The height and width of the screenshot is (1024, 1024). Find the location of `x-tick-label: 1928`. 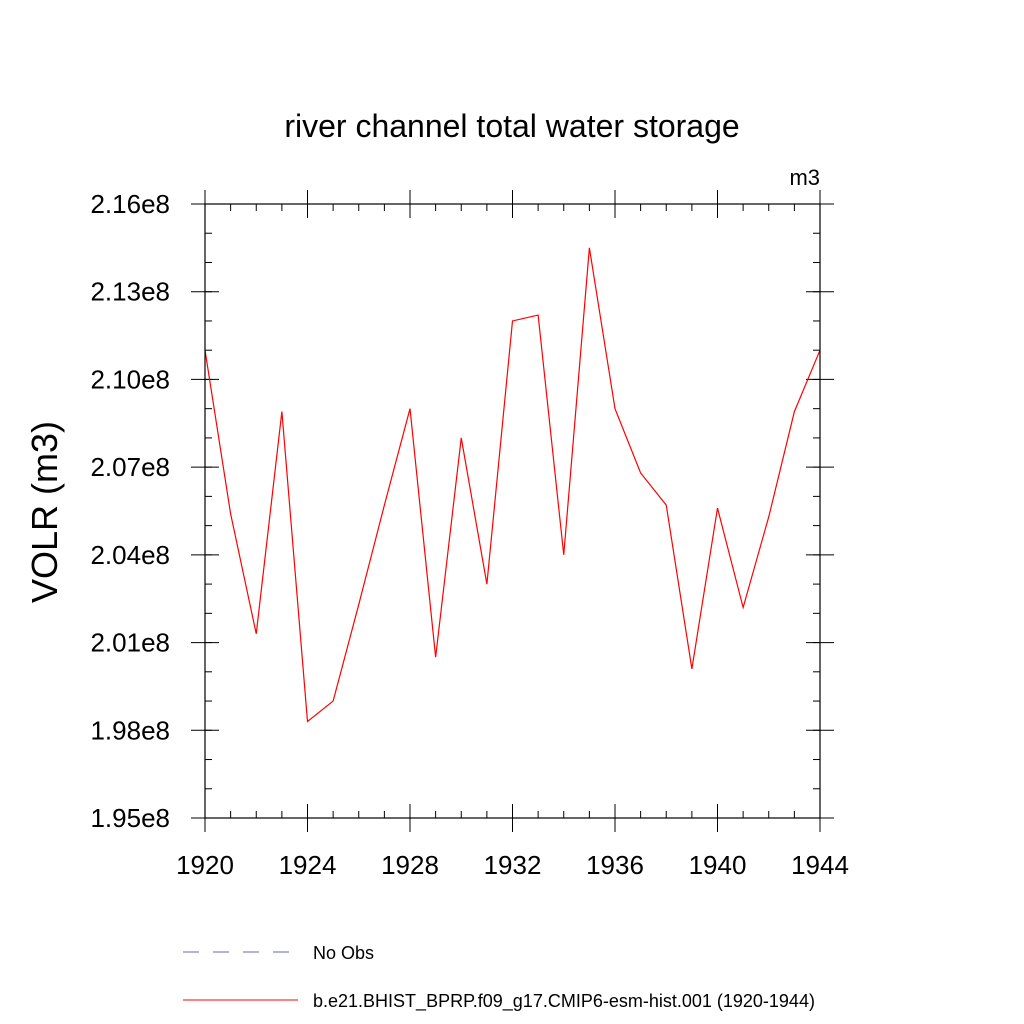

x-tick-label: 1928 is located at coordinates (410, 865).